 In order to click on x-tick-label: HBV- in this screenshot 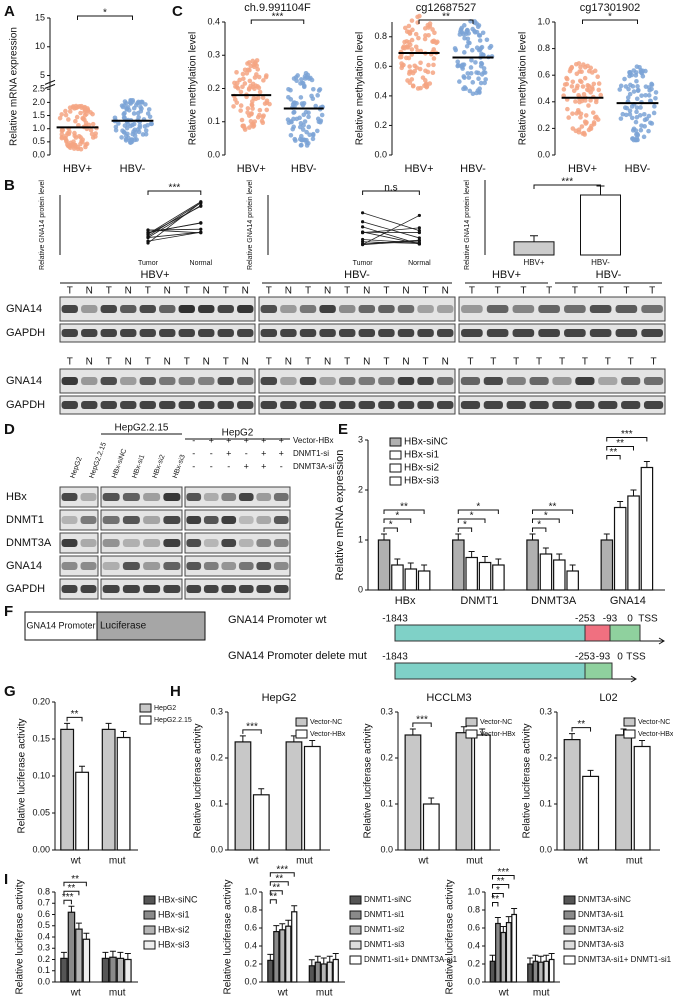, I will do `click(600, 262)`.